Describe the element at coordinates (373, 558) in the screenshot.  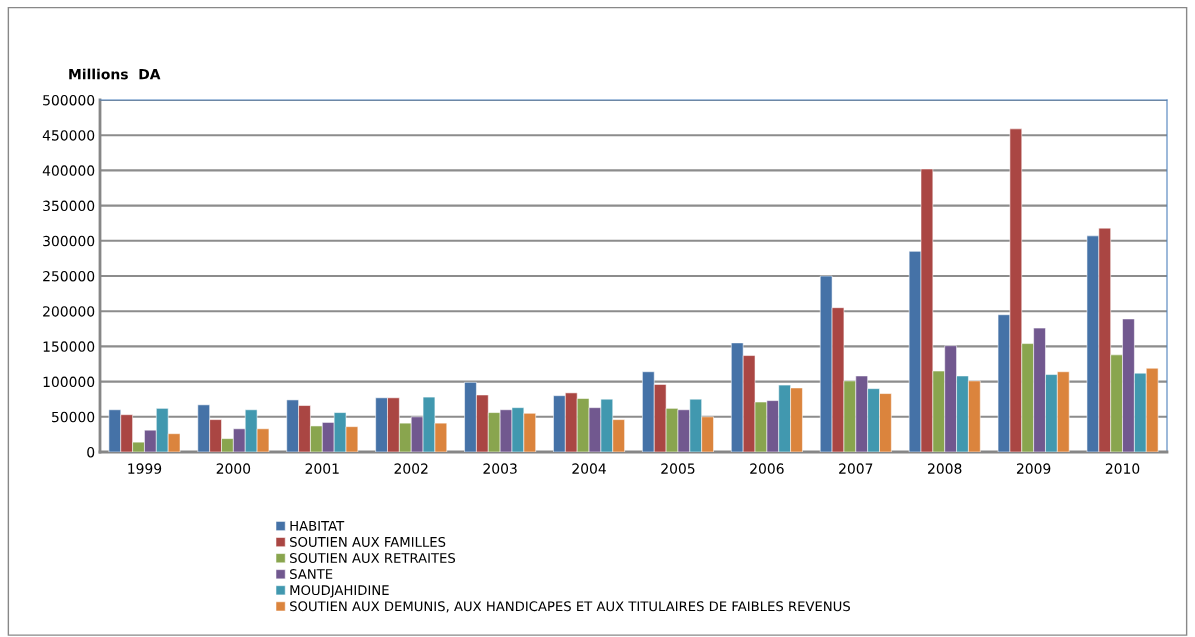
I see `legend-label: SOUTIEN AUX RETRAITES` at that location.